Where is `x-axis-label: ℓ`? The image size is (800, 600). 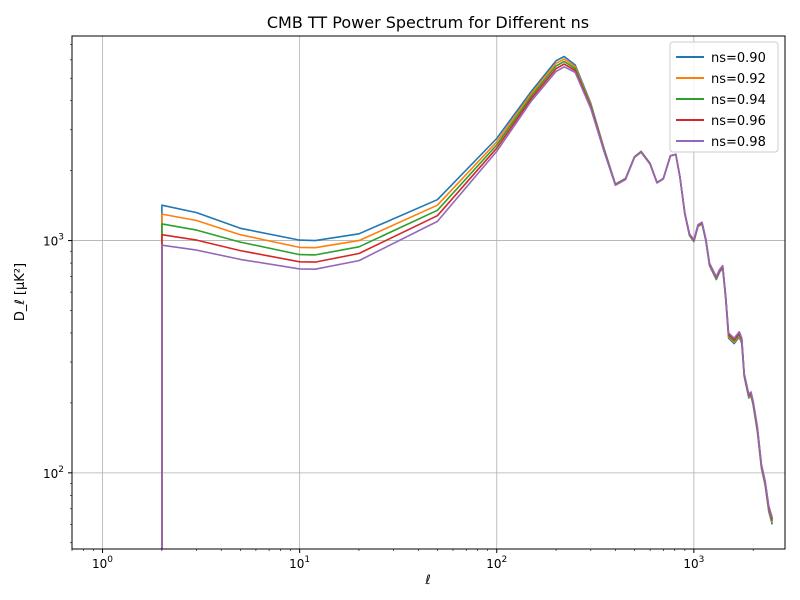 x-axis-label: ℓ is located at coordinates (427, 580).